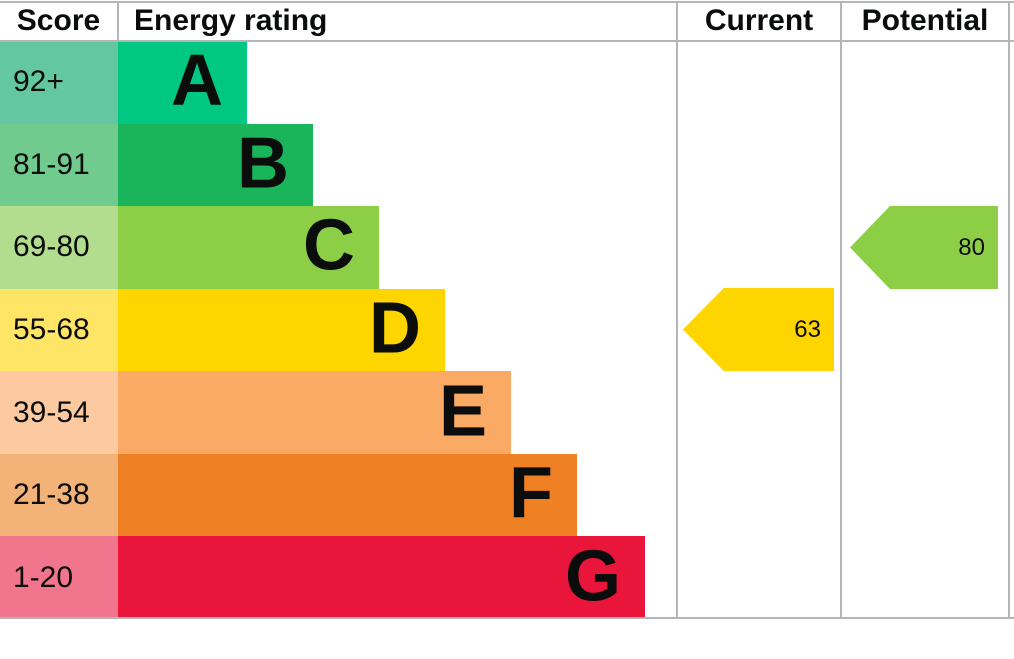  Describe the element at coordinates (381, 578) in the screenshot. I see `rating-bar-g: G` at that location.